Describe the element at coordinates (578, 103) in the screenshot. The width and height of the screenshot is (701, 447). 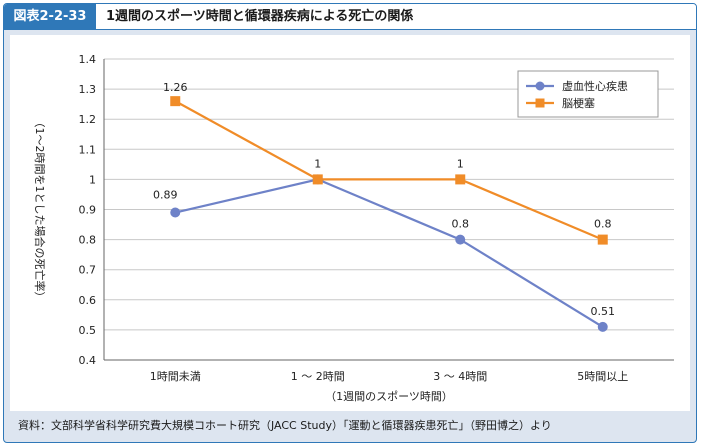
I see `legend-label: 脳梗塞` at that location.